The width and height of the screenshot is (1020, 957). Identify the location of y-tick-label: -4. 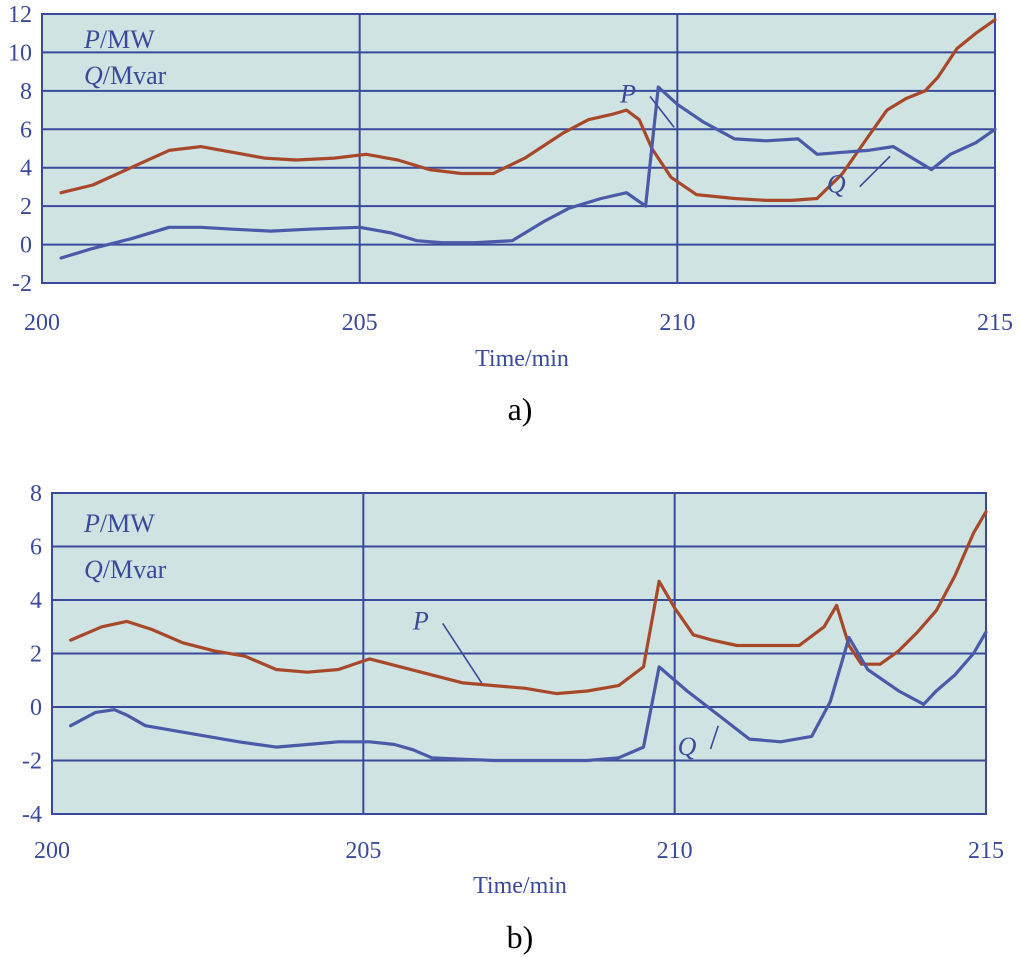
(32, 815).